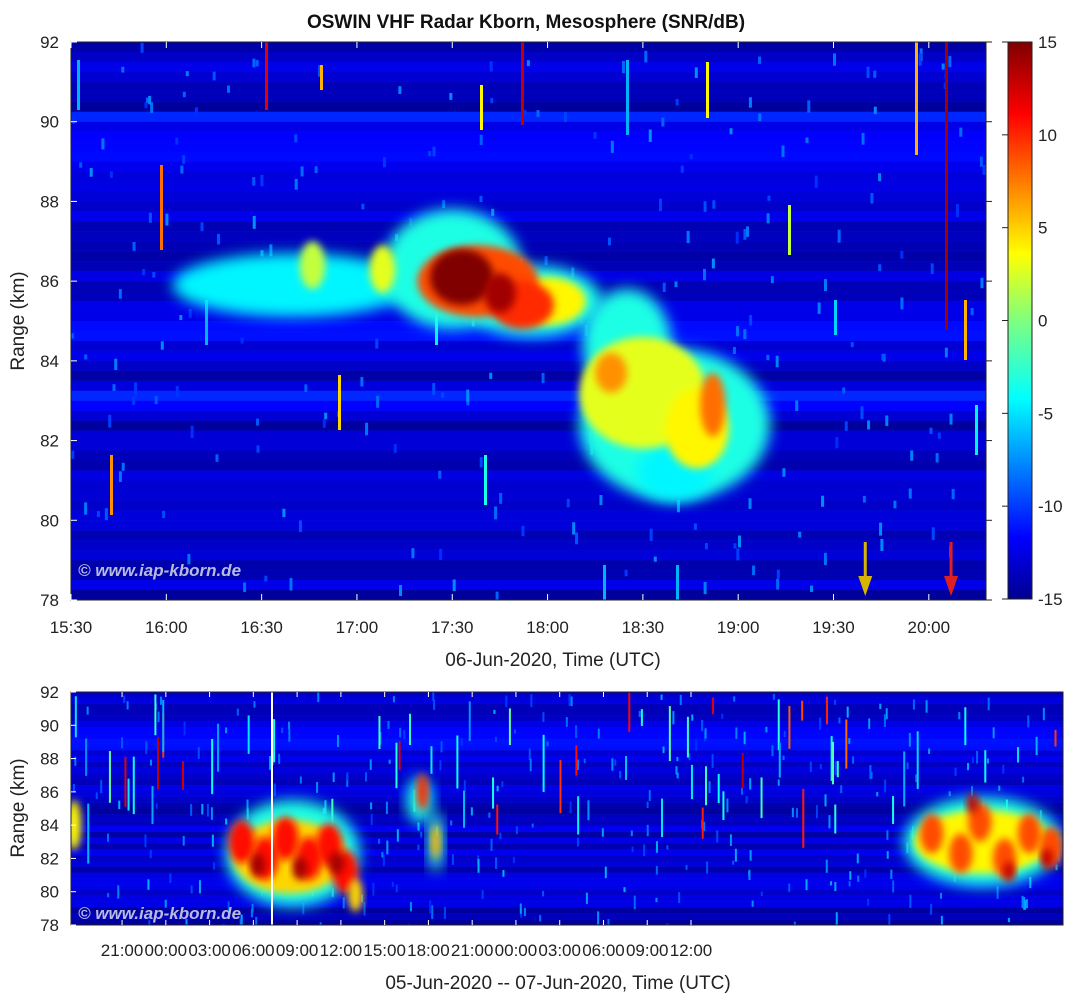 The width and height of the screenshot is (1083, 1000). I want to click on colorbar-tick-label: -10, so click(1050, 506).